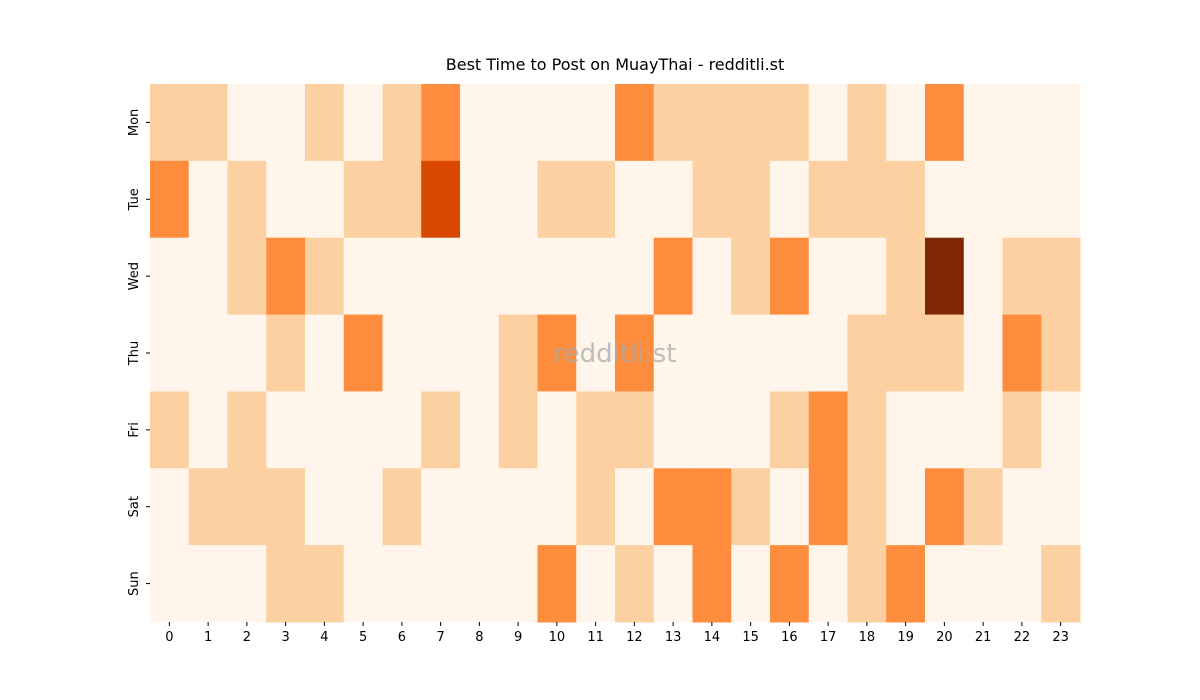 This screenshot has height=700, width=1200. What do you see at coordinates (518, 637) in the screenshot?
I see `x-tick-label: 9` at bounding box center [518, 637].